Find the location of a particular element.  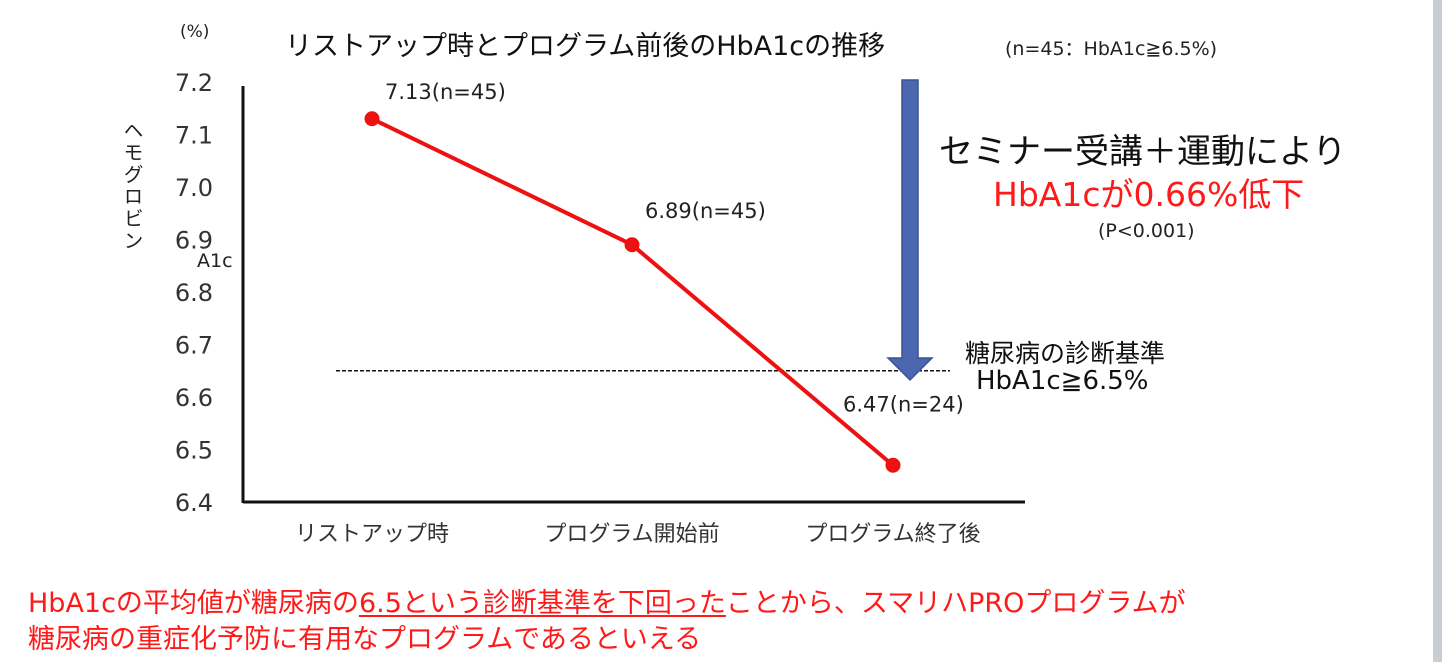

y-axis-ticks: 6.4 6.5 6.6 6.7 6.8 6.9 7.0 7.1 7.2 is located at coordinates (194, 293).